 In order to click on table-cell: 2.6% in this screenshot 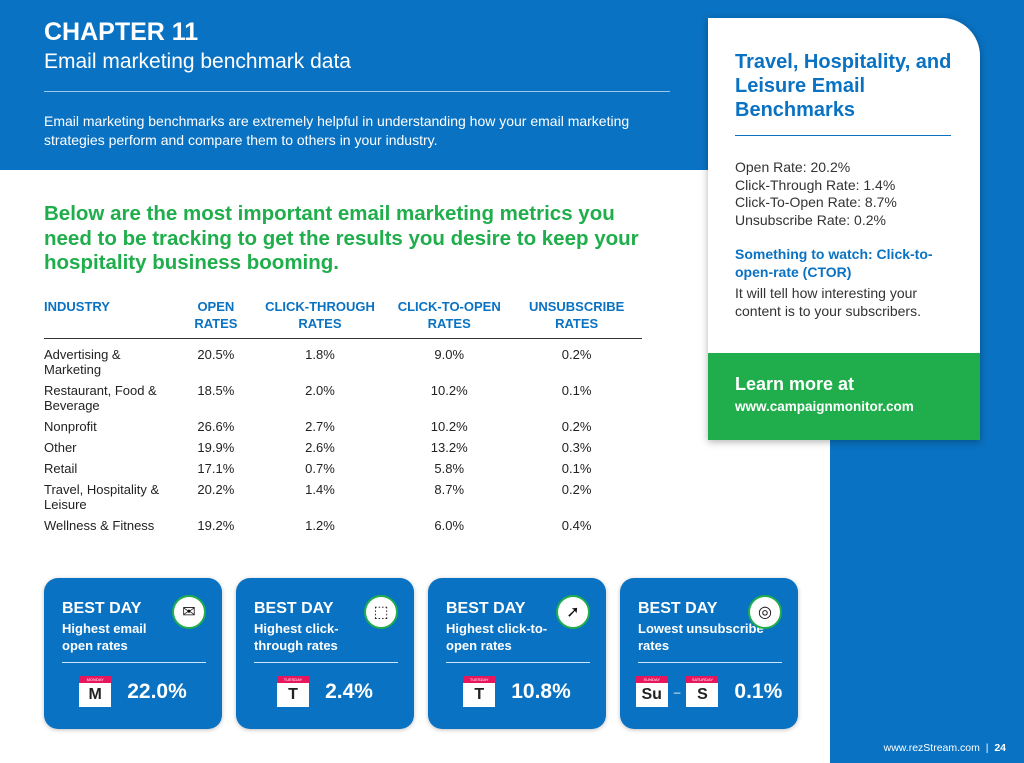, I will do `click(320, 447)`.